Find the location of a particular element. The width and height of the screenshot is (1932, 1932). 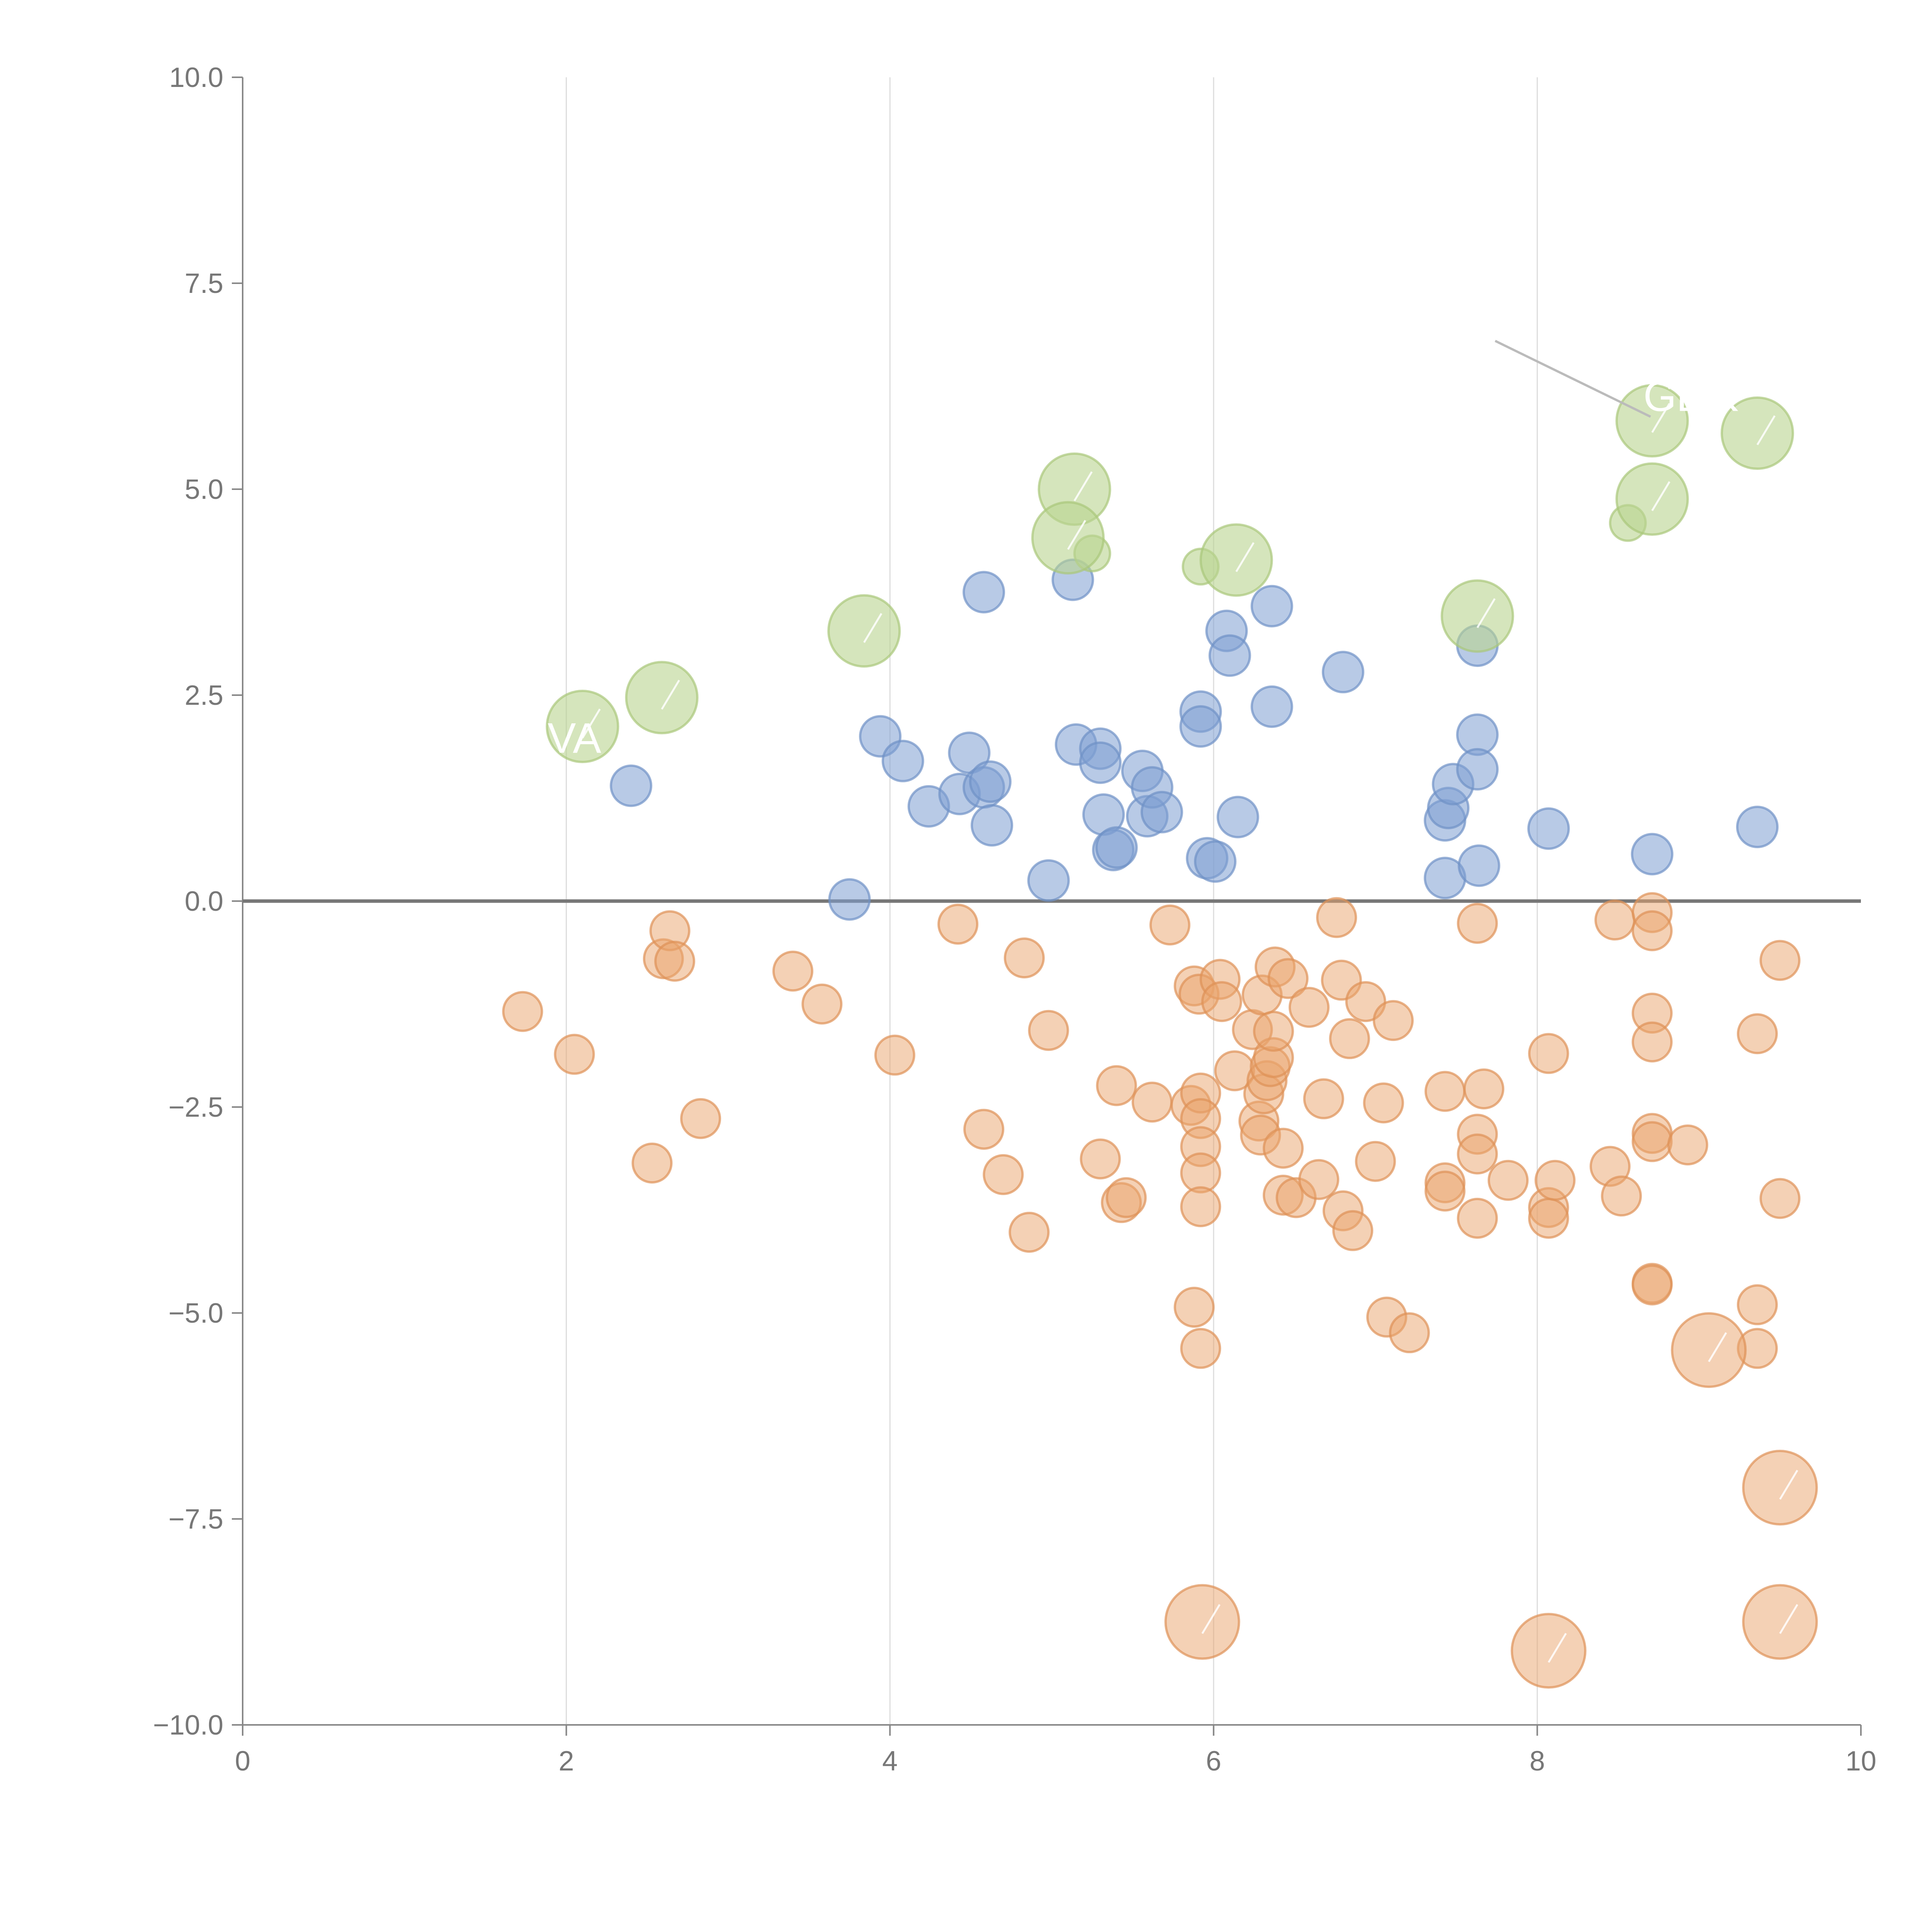

x-tick-label: 10 is located at coordinates (1860, 1761).